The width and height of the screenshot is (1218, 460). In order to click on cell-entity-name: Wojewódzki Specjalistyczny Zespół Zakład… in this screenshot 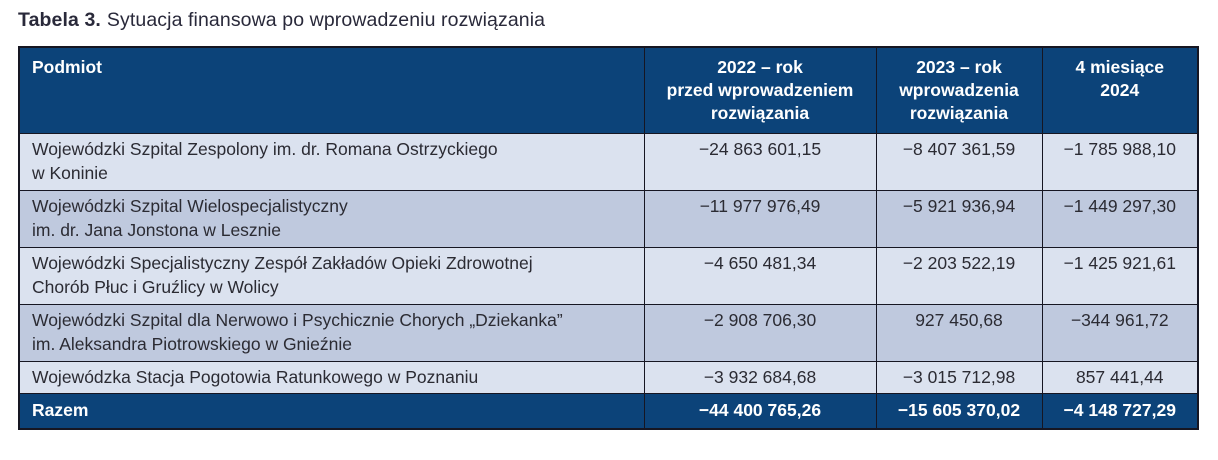, I will do `click(331, 276)`.